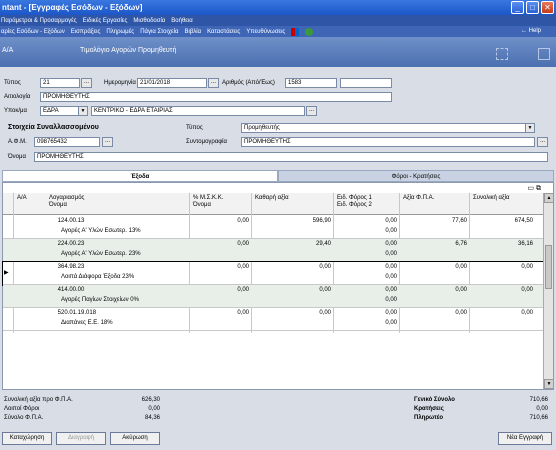 The height and width of the screenshot is (450, 556). I want to click on number-from-field: 1583, so click(311, 83).